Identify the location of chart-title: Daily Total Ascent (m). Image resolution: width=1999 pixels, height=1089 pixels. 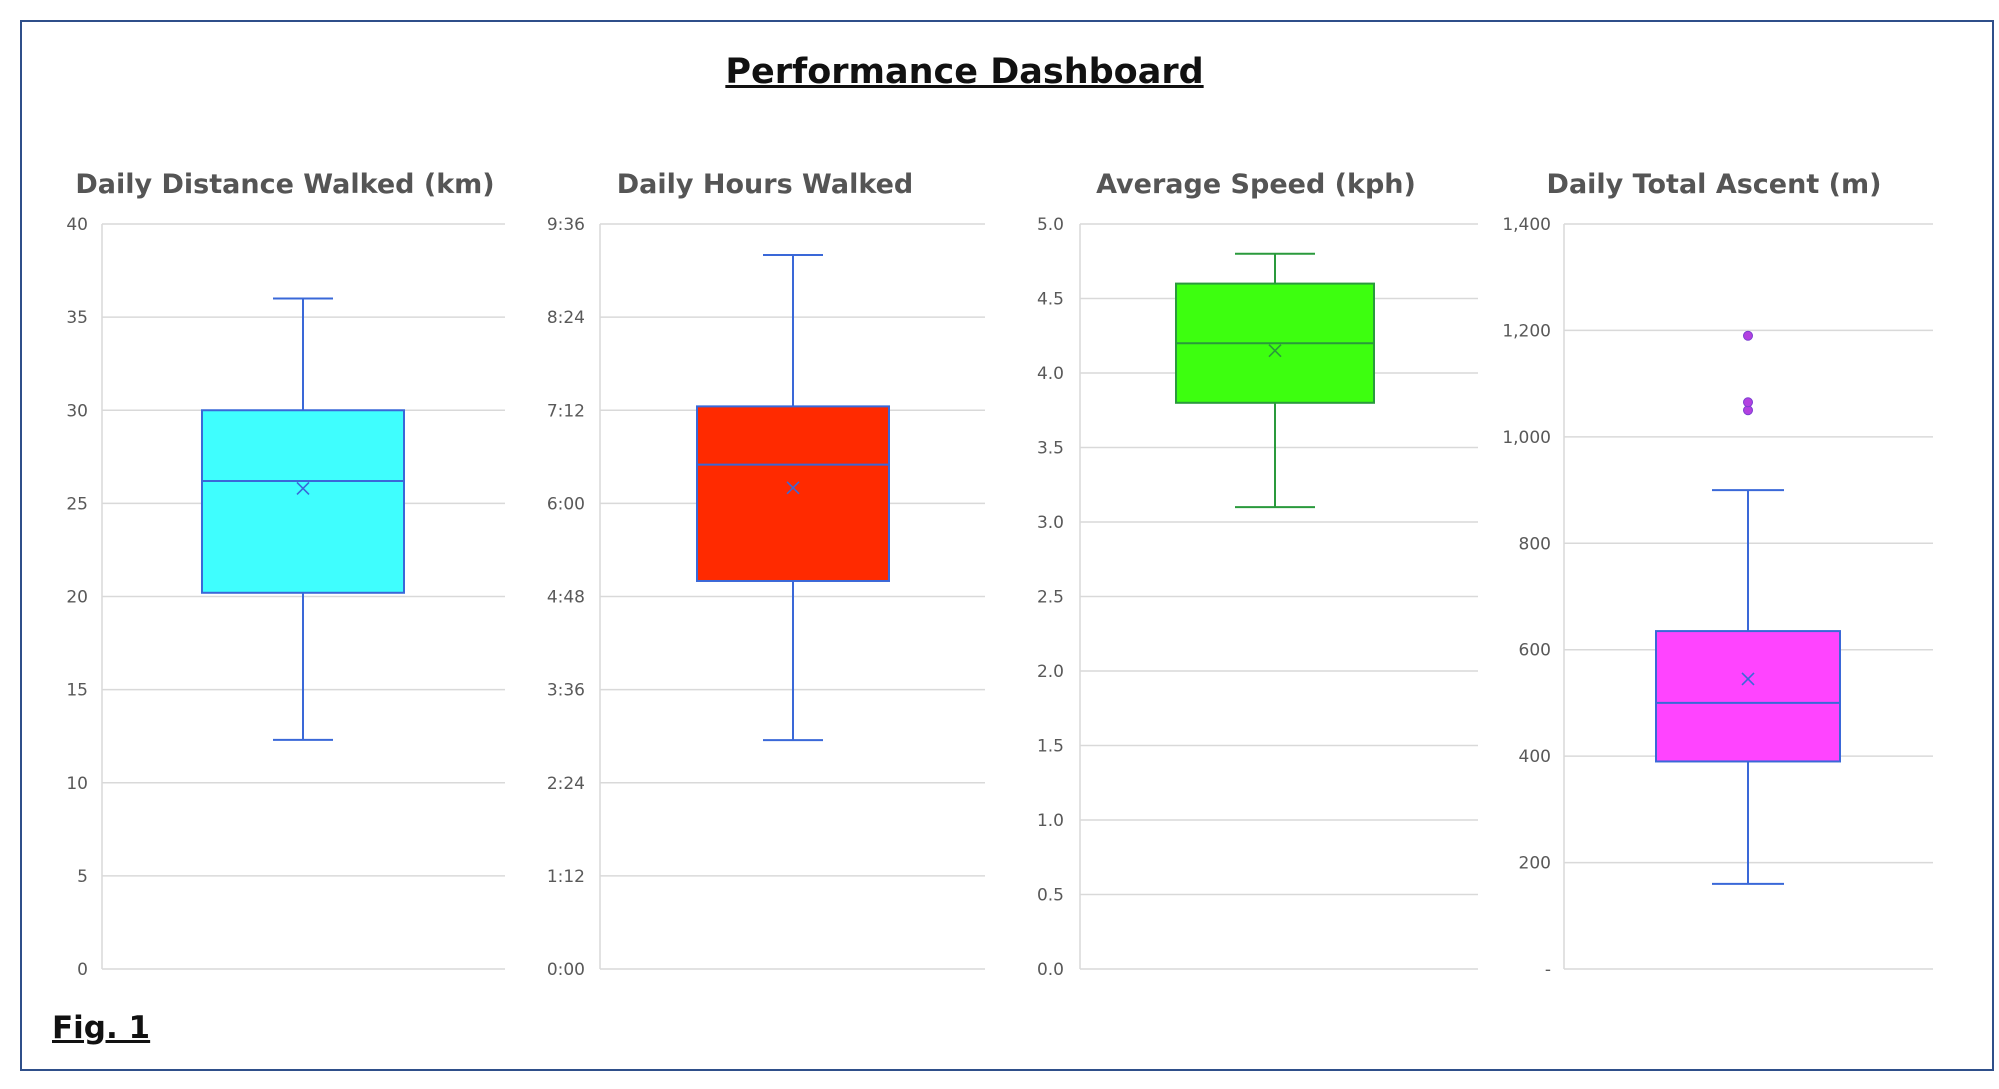
(1714, 184).